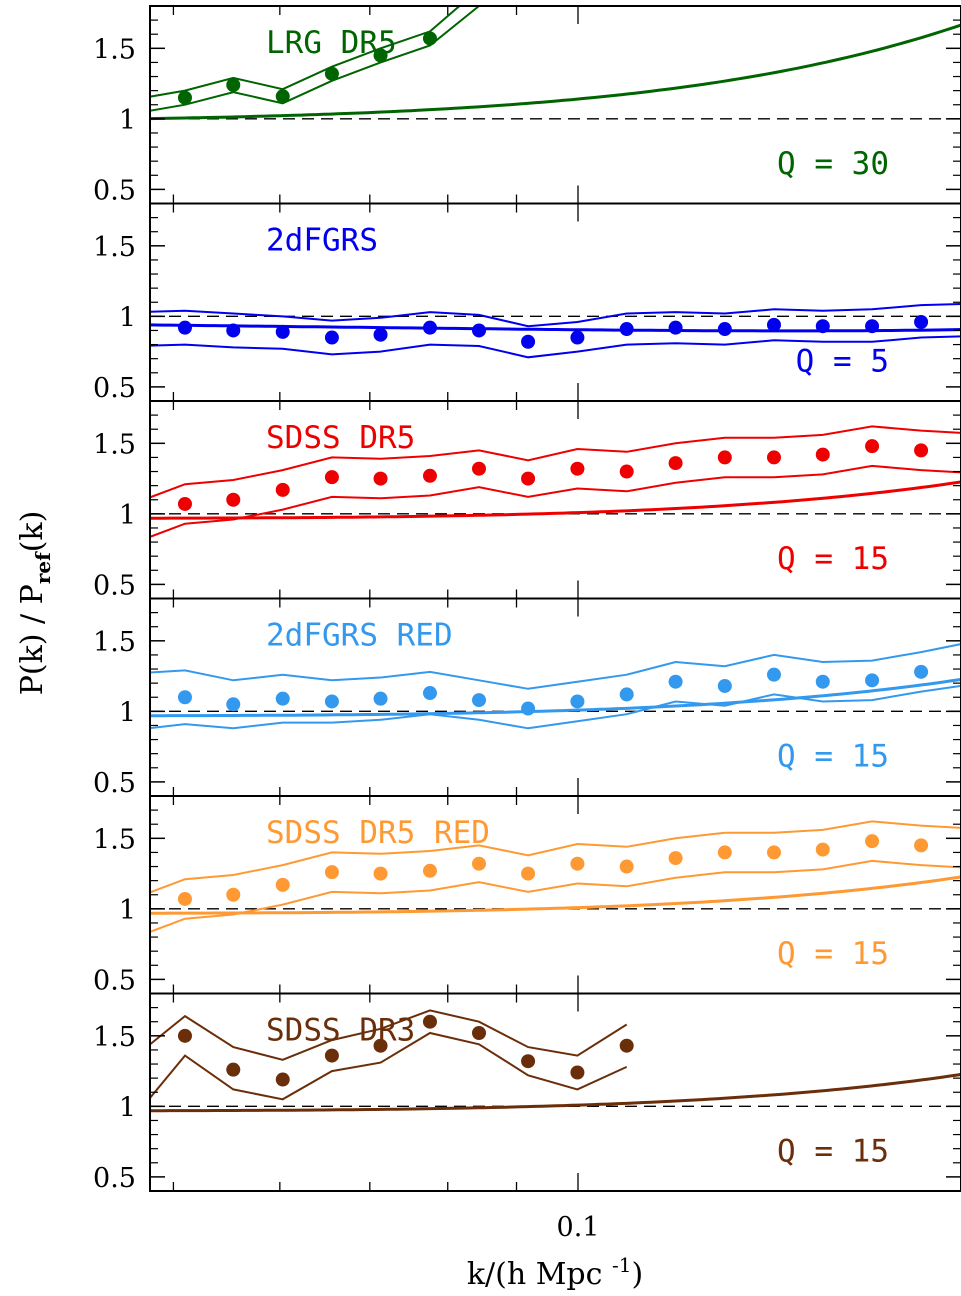 This screenshot has height=1296, width=961. What do you see at coordinates (578, 1227) in the screenshot?
I see `x-tick-label-0.1: 0.1` at bounding box center [578, 1227].